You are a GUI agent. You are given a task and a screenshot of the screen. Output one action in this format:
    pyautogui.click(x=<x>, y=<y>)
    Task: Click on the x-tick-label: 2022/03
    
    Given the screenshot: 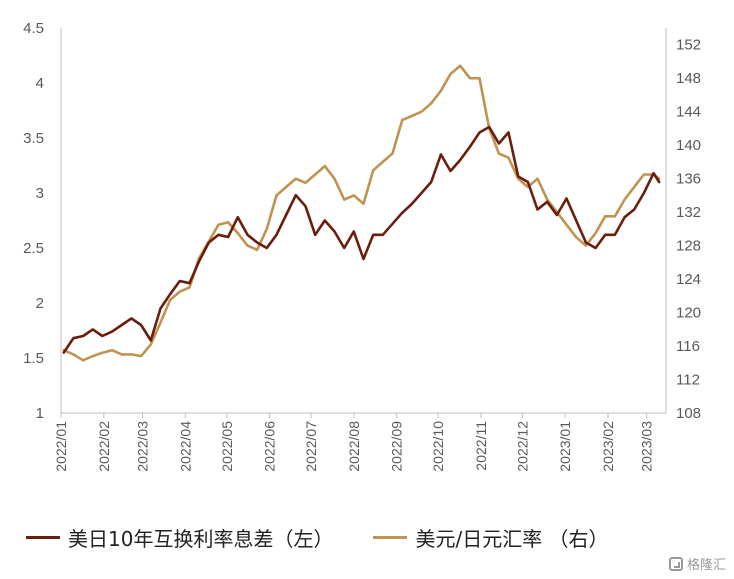 What is the action you would take?
    pyautogui.click(x=142, y=446)
    